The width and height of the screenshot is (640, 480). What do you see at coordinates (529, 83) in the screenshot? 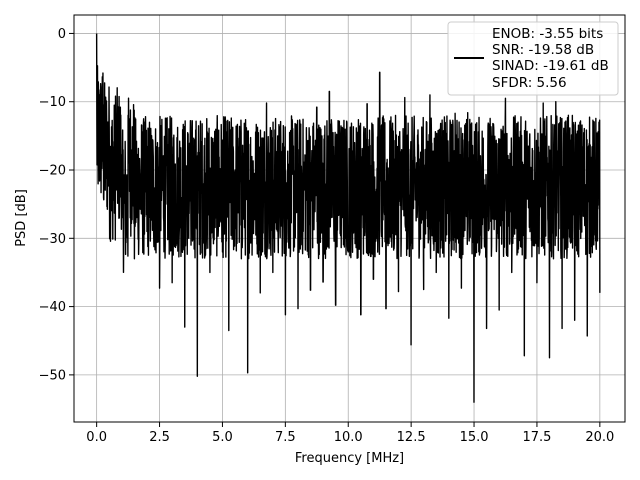
I see `legend-entry-sfdr: SFDR: 5.56` at bounding box center [529, 83].